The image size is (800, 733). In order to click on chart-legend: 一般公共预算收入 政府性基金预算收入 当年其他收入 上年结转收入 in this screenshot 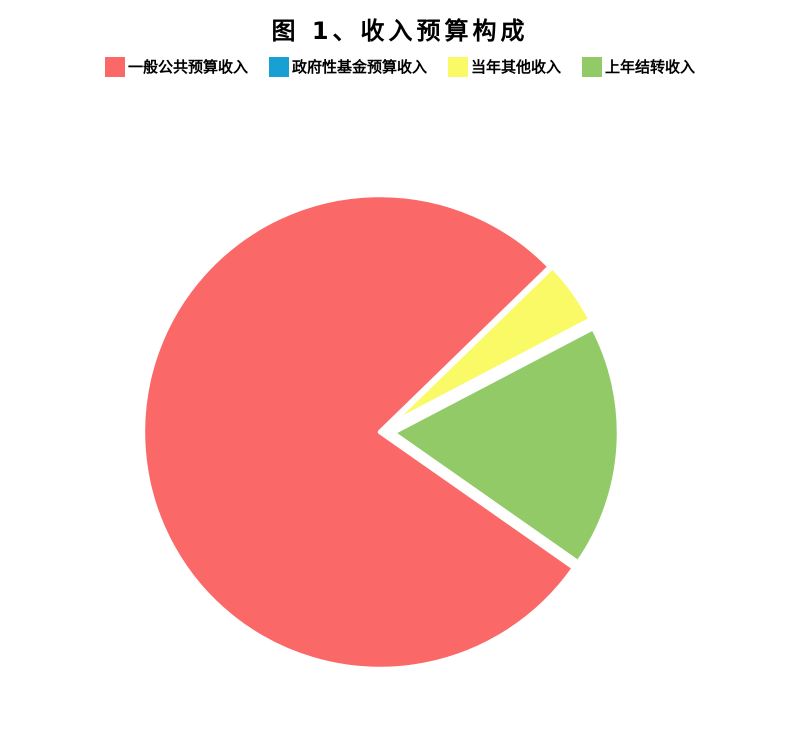, I will do `click(400, 67)`.